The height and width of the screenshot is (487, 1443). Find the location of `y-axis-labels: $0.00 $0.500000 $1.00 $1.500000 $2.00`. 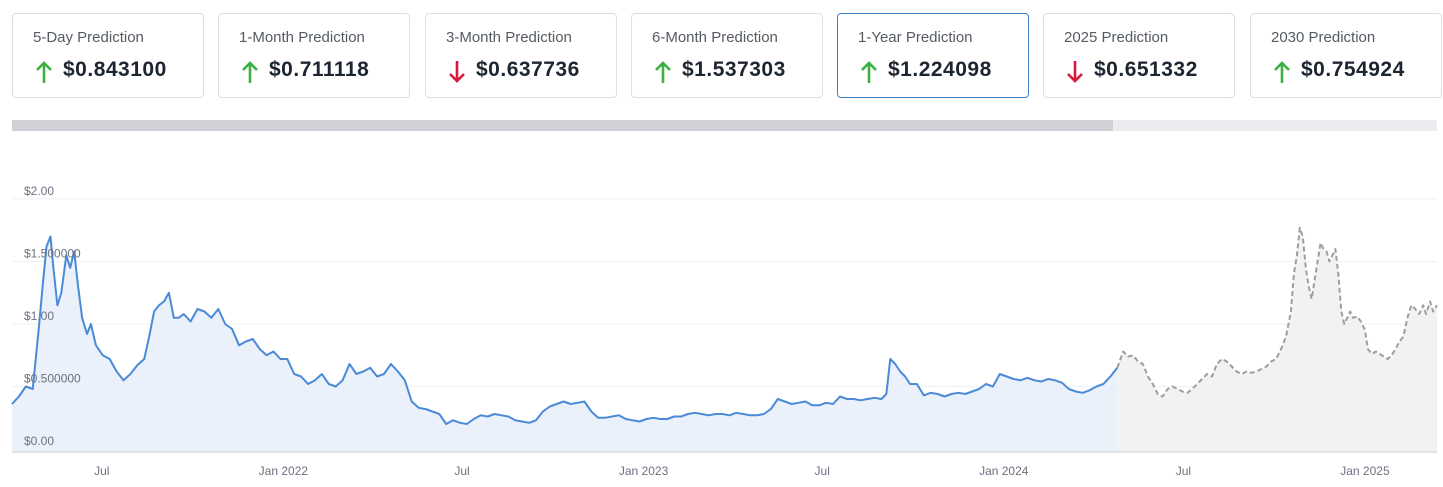

y-axis-labels: $0.00 $0.500000 $1.00 $1.500000 $2.00 is located at coordinates (52, 316).